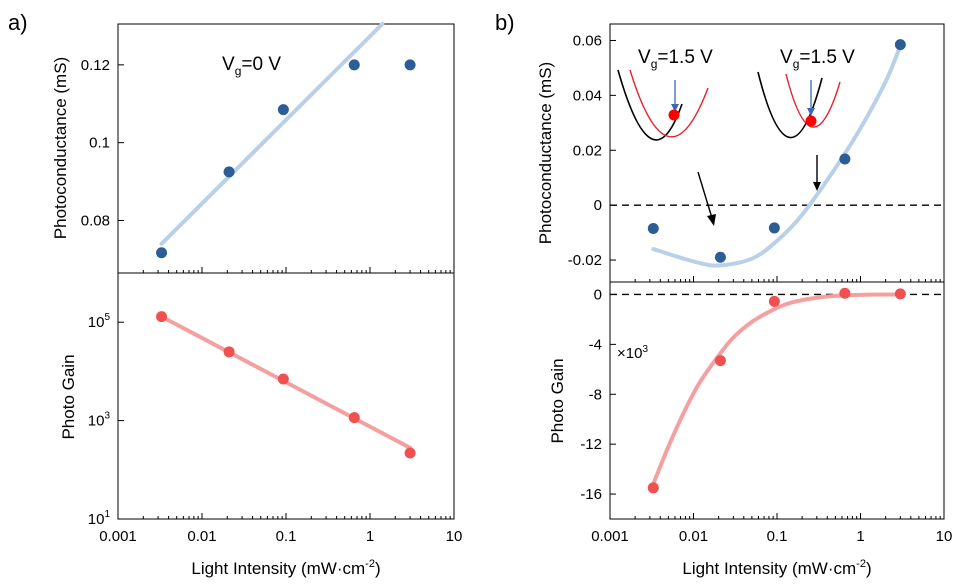  What do you see at coordinates (591, 494) in the screenshot?
I see `b_bottom-ytick-label: -16` at bounding box center [591, 494].